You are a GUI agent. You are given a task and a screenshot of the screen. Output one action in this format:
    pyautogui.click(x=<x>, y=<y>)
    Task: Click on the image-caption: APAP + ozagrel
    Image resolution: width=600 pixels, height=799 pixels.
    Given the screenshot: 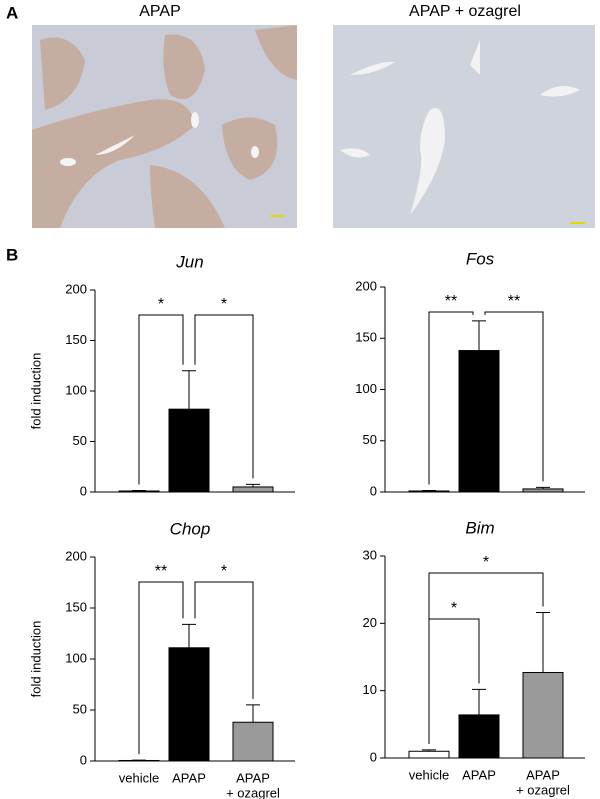 What is the action you would take?
    pyautogui.click(x=465, y=11)
    